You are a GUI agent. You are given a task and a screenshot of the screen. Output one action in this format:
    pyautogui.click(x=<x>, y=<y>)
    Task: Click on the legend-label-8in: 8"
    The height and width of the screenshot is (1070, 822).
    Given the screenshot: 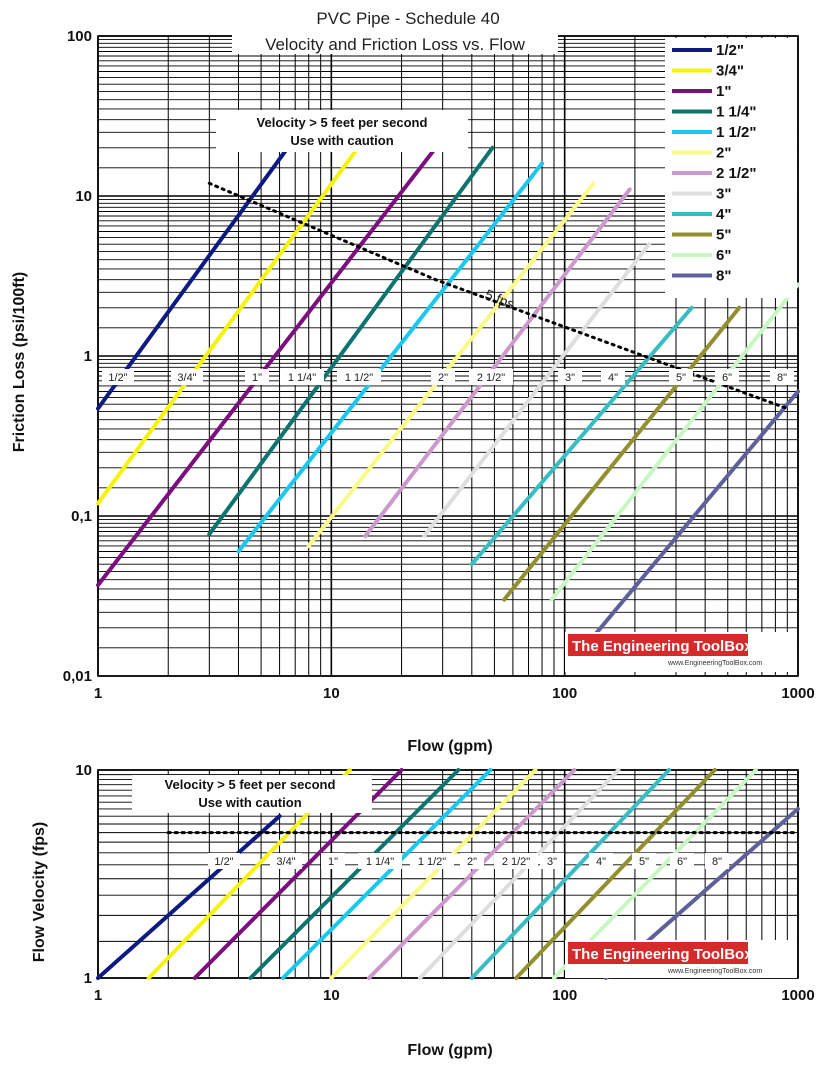 What is the action you would take?
    pyautogui.click(x=723, y=276)
    